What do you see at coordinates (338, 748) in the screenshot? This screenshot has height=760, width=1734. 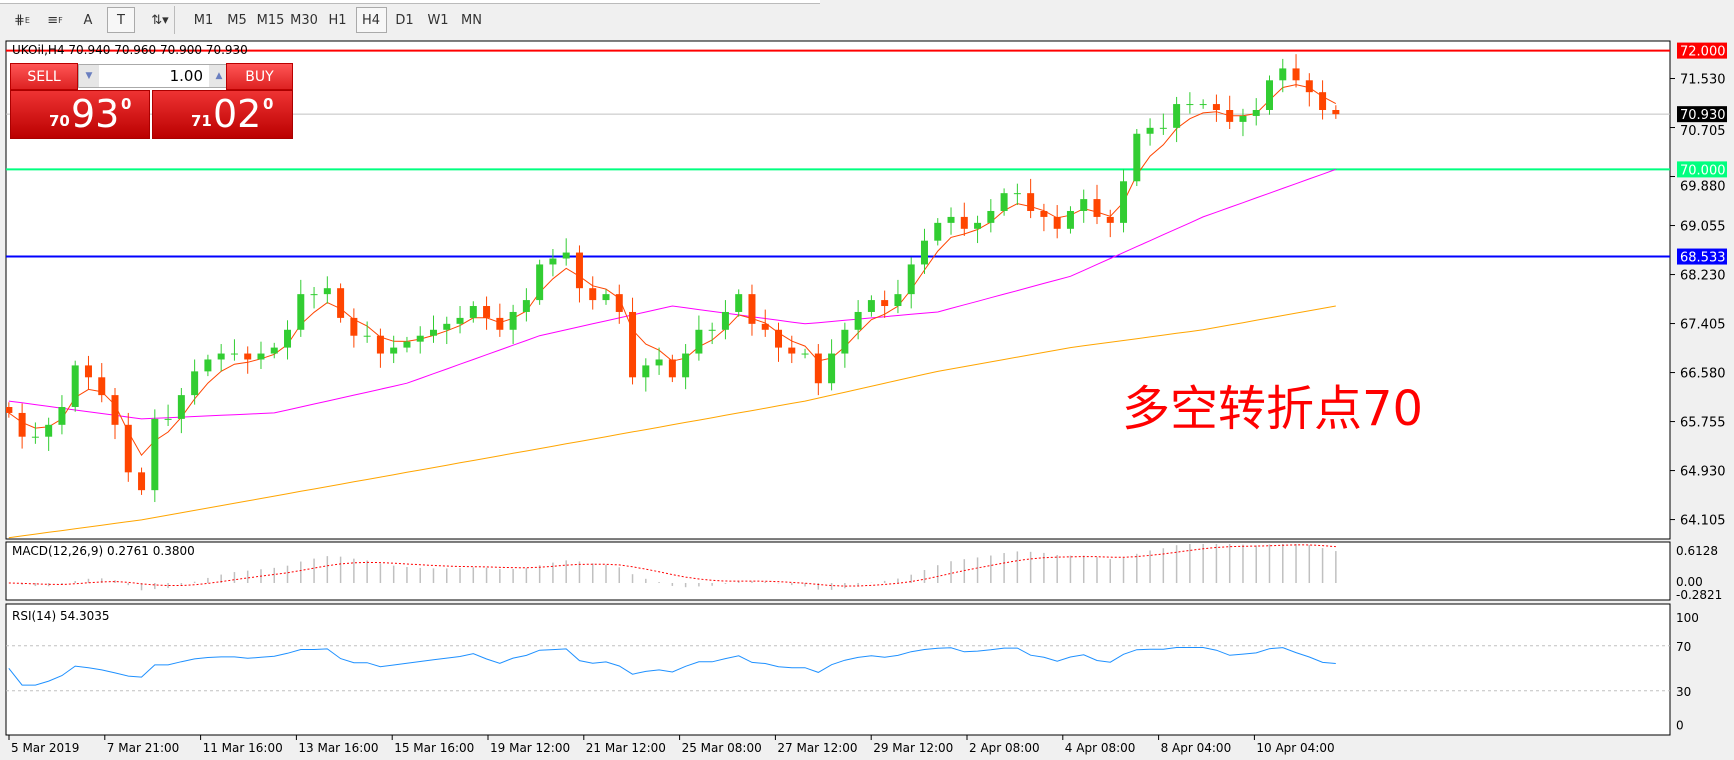 I see `time-label: 13 Mar 16:00` at bounding box center [338, 748].